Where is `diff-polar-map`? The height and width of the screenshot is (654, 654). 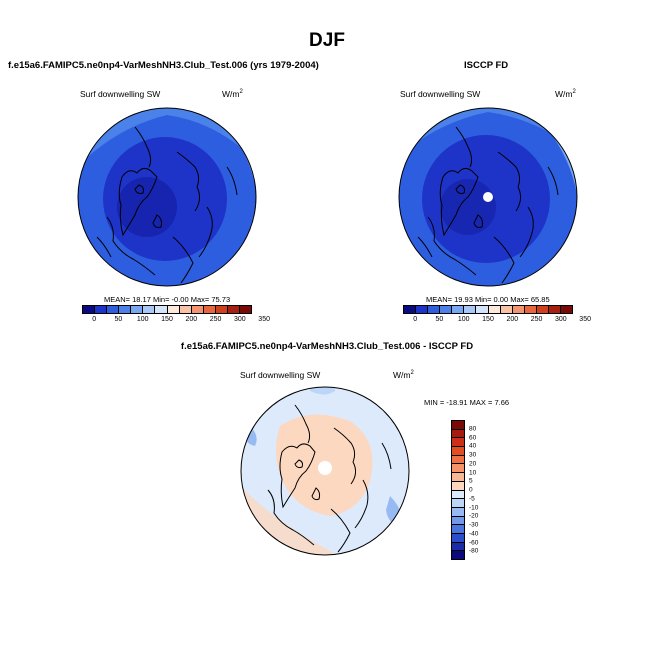 diff-polar-map is located at coordinates (325, 471).